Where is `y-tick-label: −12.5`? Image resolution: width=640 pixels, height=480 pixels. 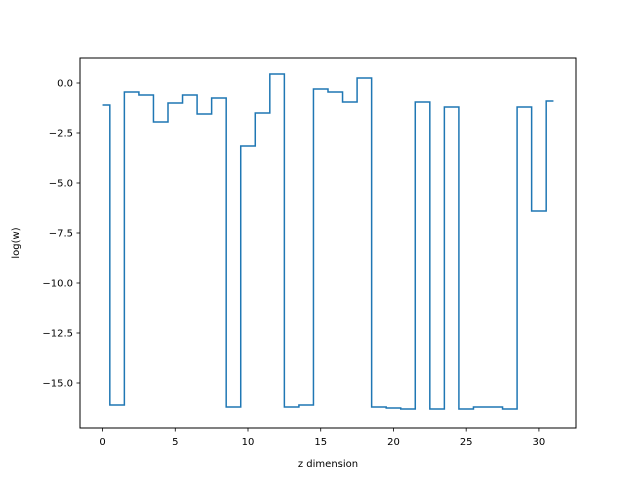 y-tick-label: −12.5 is located at coordinates (57, 334).